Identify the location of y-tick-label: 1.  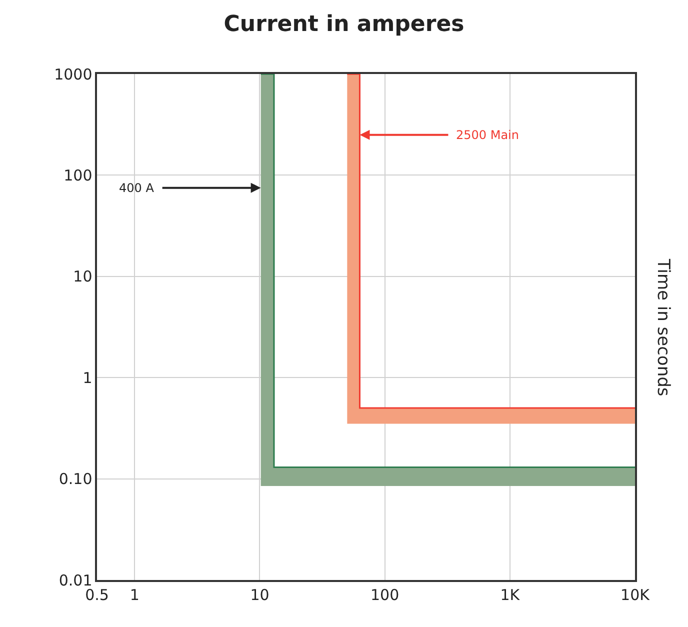
(87, 377).